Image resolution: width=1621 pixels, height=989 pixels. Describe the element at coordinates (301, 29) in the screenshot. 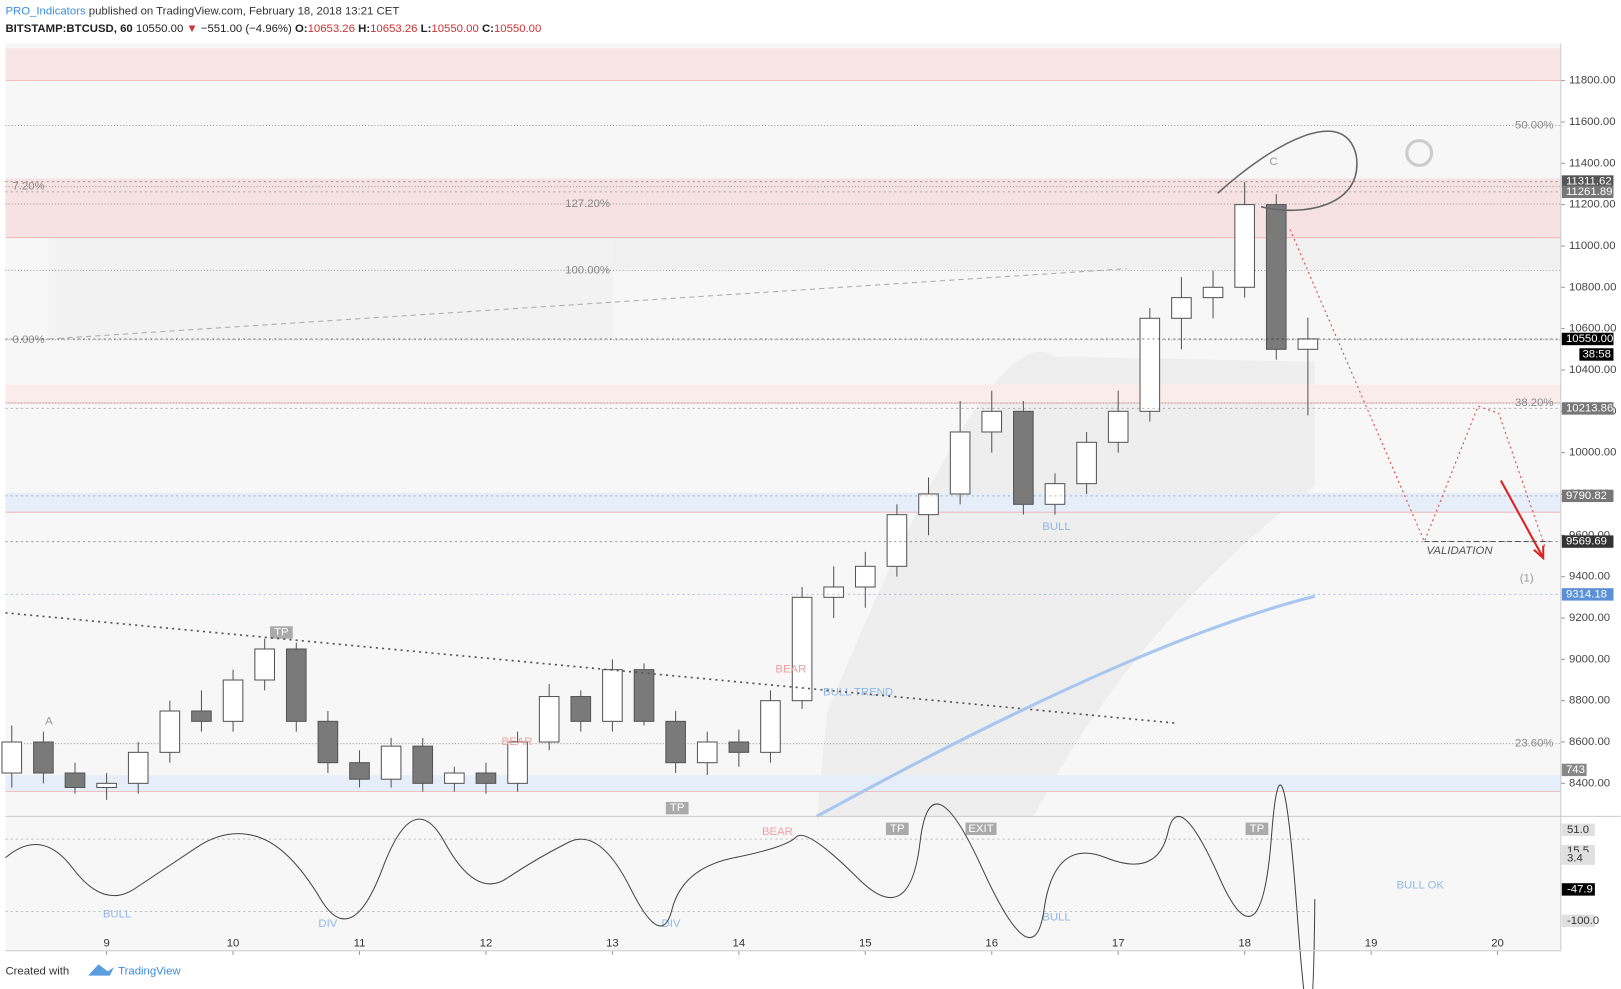

I see `o-label: O:` at that location.